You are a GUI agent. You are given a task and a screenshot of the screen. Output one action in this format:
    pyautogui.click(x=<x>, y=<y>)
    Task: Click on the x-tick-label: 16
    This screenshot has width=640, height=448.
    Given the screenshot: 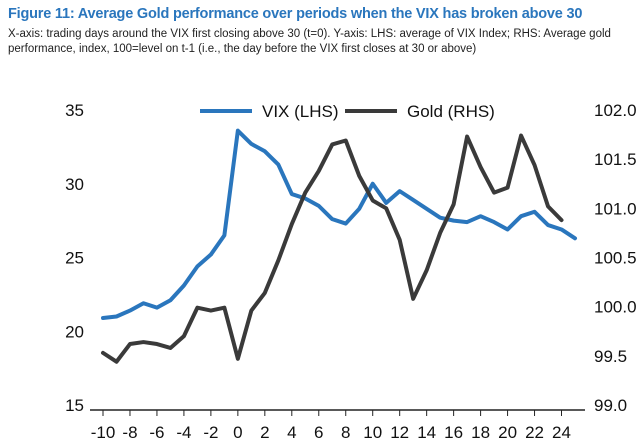 What is the action you would take?
    pyautogui.click(x=453, y=432)
    